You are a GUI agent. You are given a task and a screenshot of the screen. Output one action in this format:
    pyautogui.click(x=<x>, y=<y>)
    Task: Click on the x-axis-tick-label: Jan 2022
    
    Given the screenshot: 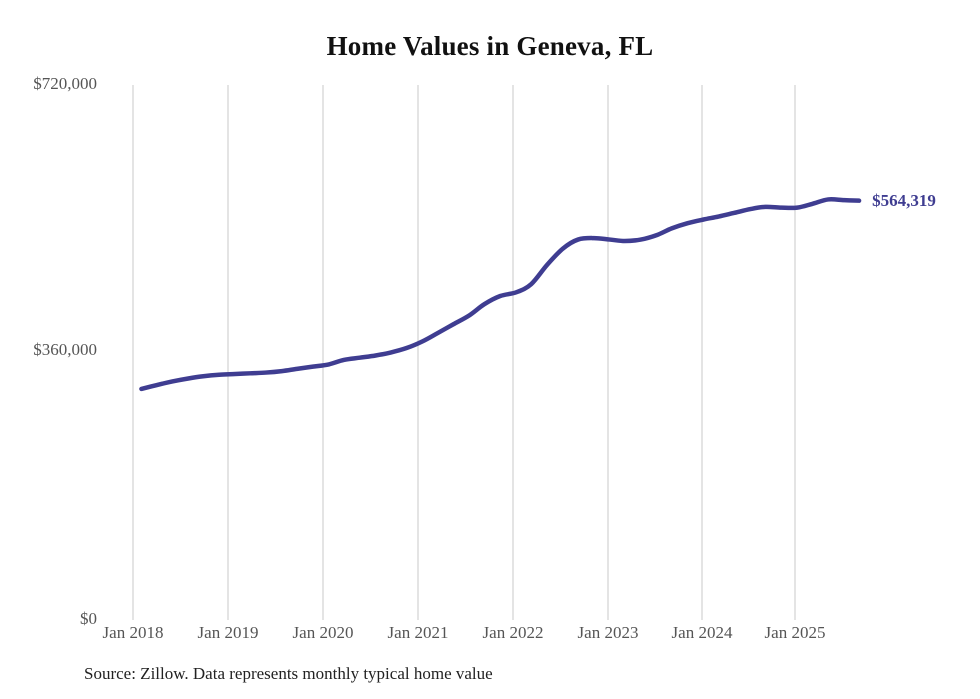 What is the action you would take?
    pyautogui.click(x=513, y=632)
    